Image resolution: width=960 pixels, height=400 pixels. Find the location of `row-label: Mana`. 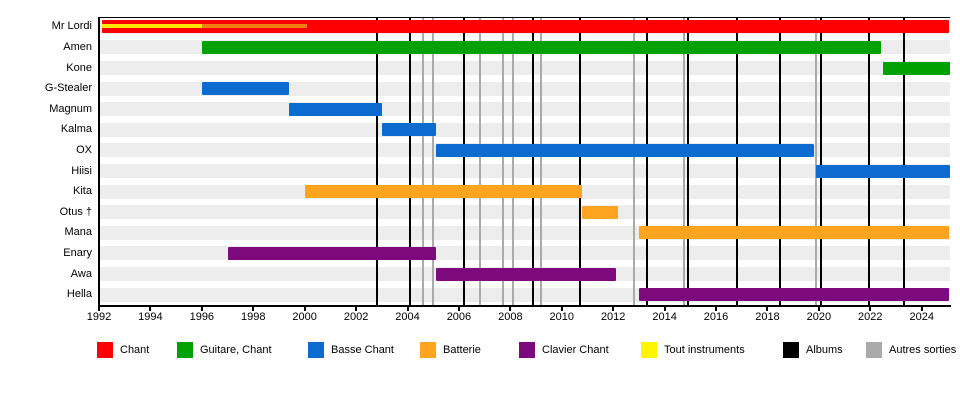

row-label: Mana is located at coordinates (78, 232).